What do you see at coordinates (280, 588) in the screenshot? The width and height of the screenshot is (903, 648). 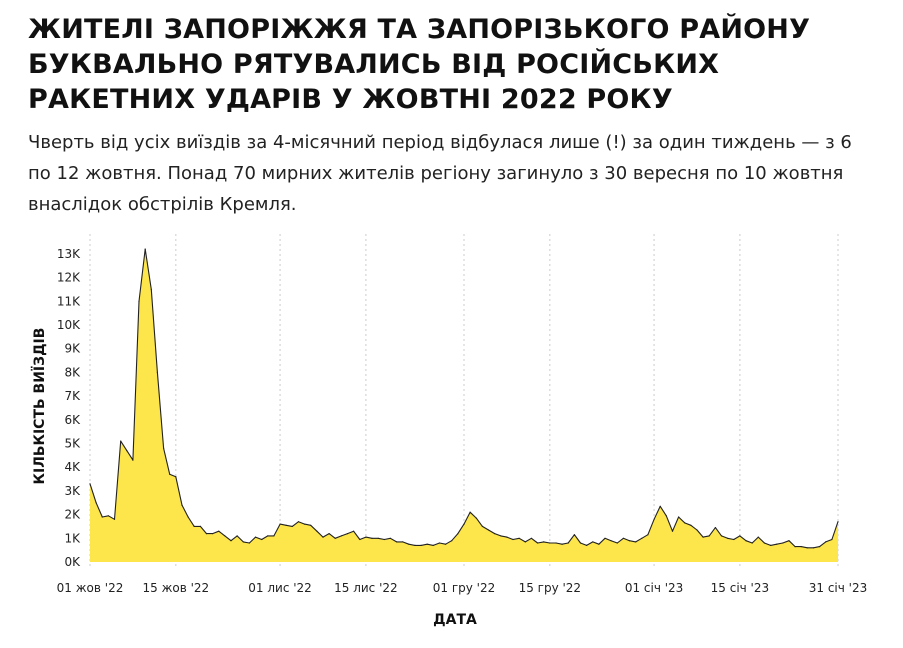 I see `x-tick-label: 01 лис '22` at bounding box center [280, 588].